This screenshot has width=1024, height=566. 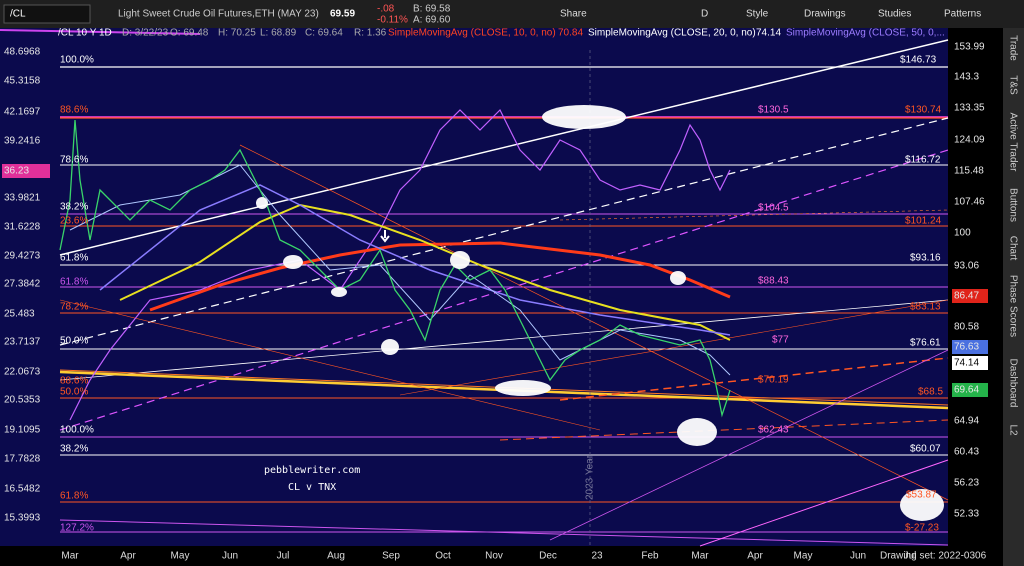 What do you see at coordinates (773, 430) in the screenshot?
I see `price-target: $62.43` at bounding box center [773, 430].